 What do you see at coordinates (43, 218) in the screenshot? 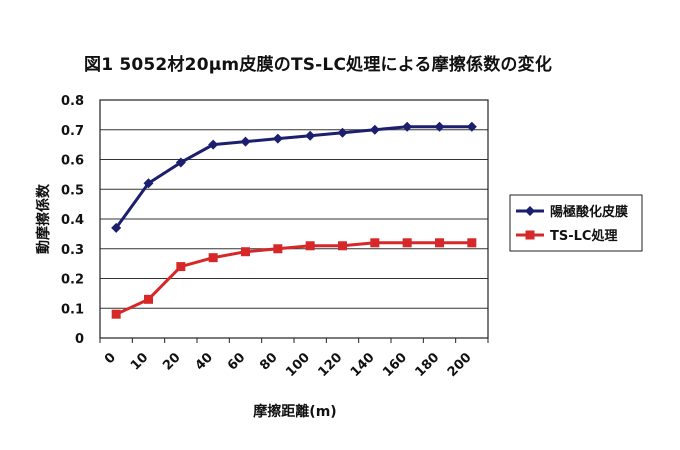
I see `y-axis-label: 動摩擦係数` at bounding box center [43, 218].